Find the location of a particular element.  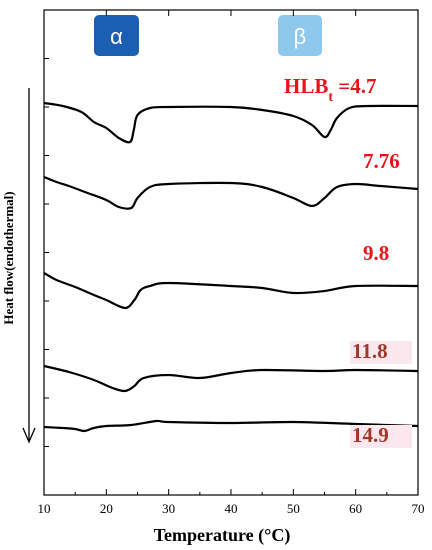

y-axis-title: Heat flow(endothermal) is located at coordinates (8, 257).